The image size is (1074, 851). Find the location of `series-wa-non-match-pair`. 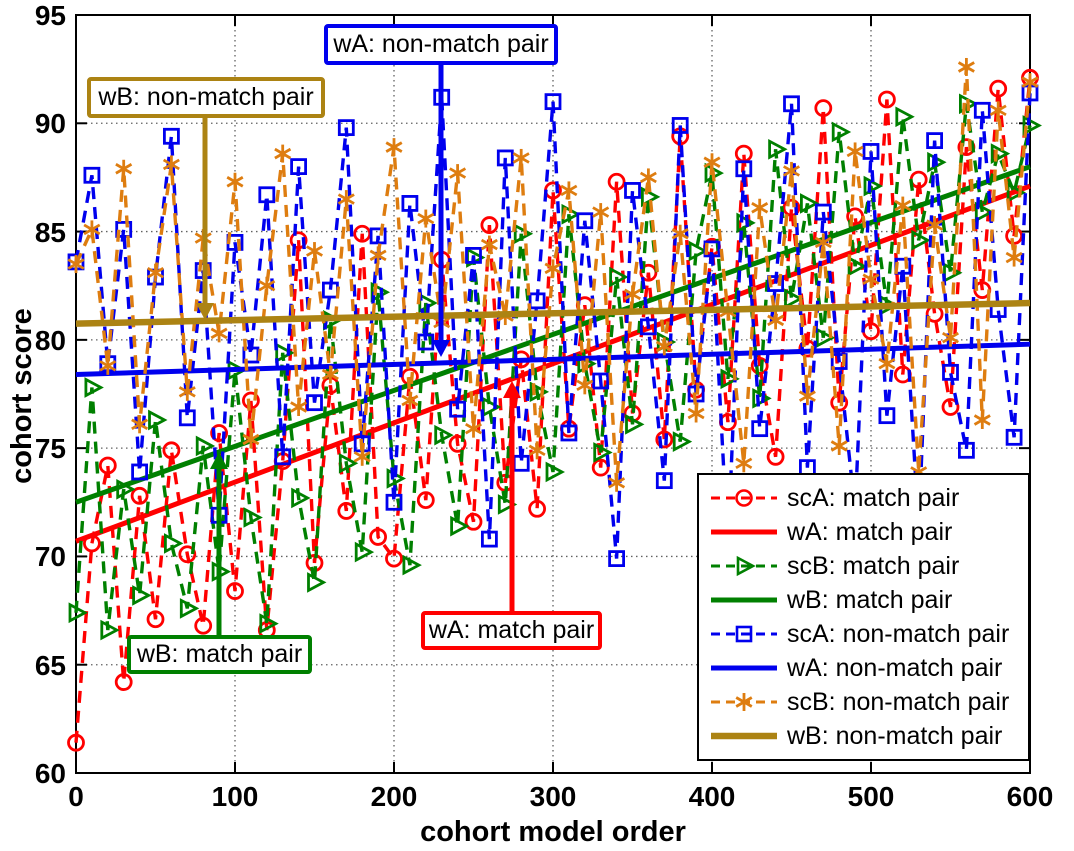

series-wa-non-match-pair is located at coordinates (553, 359).